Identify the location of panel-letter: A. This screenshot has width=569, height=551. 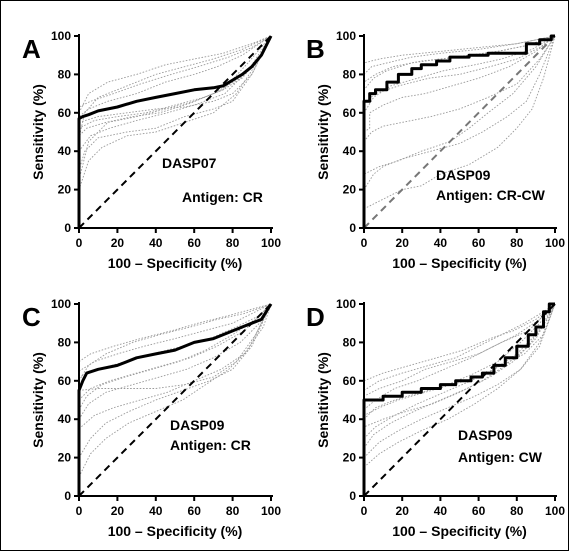
(31, 49).